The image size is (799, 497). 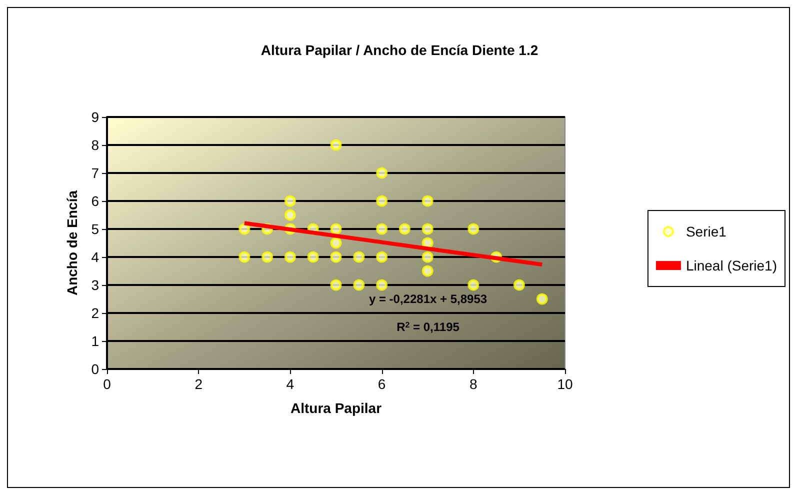 What do you see at coordinates (95, 285) in the screenshot?
I see `y-tick-label: 3` at bounding box center [95, 285].